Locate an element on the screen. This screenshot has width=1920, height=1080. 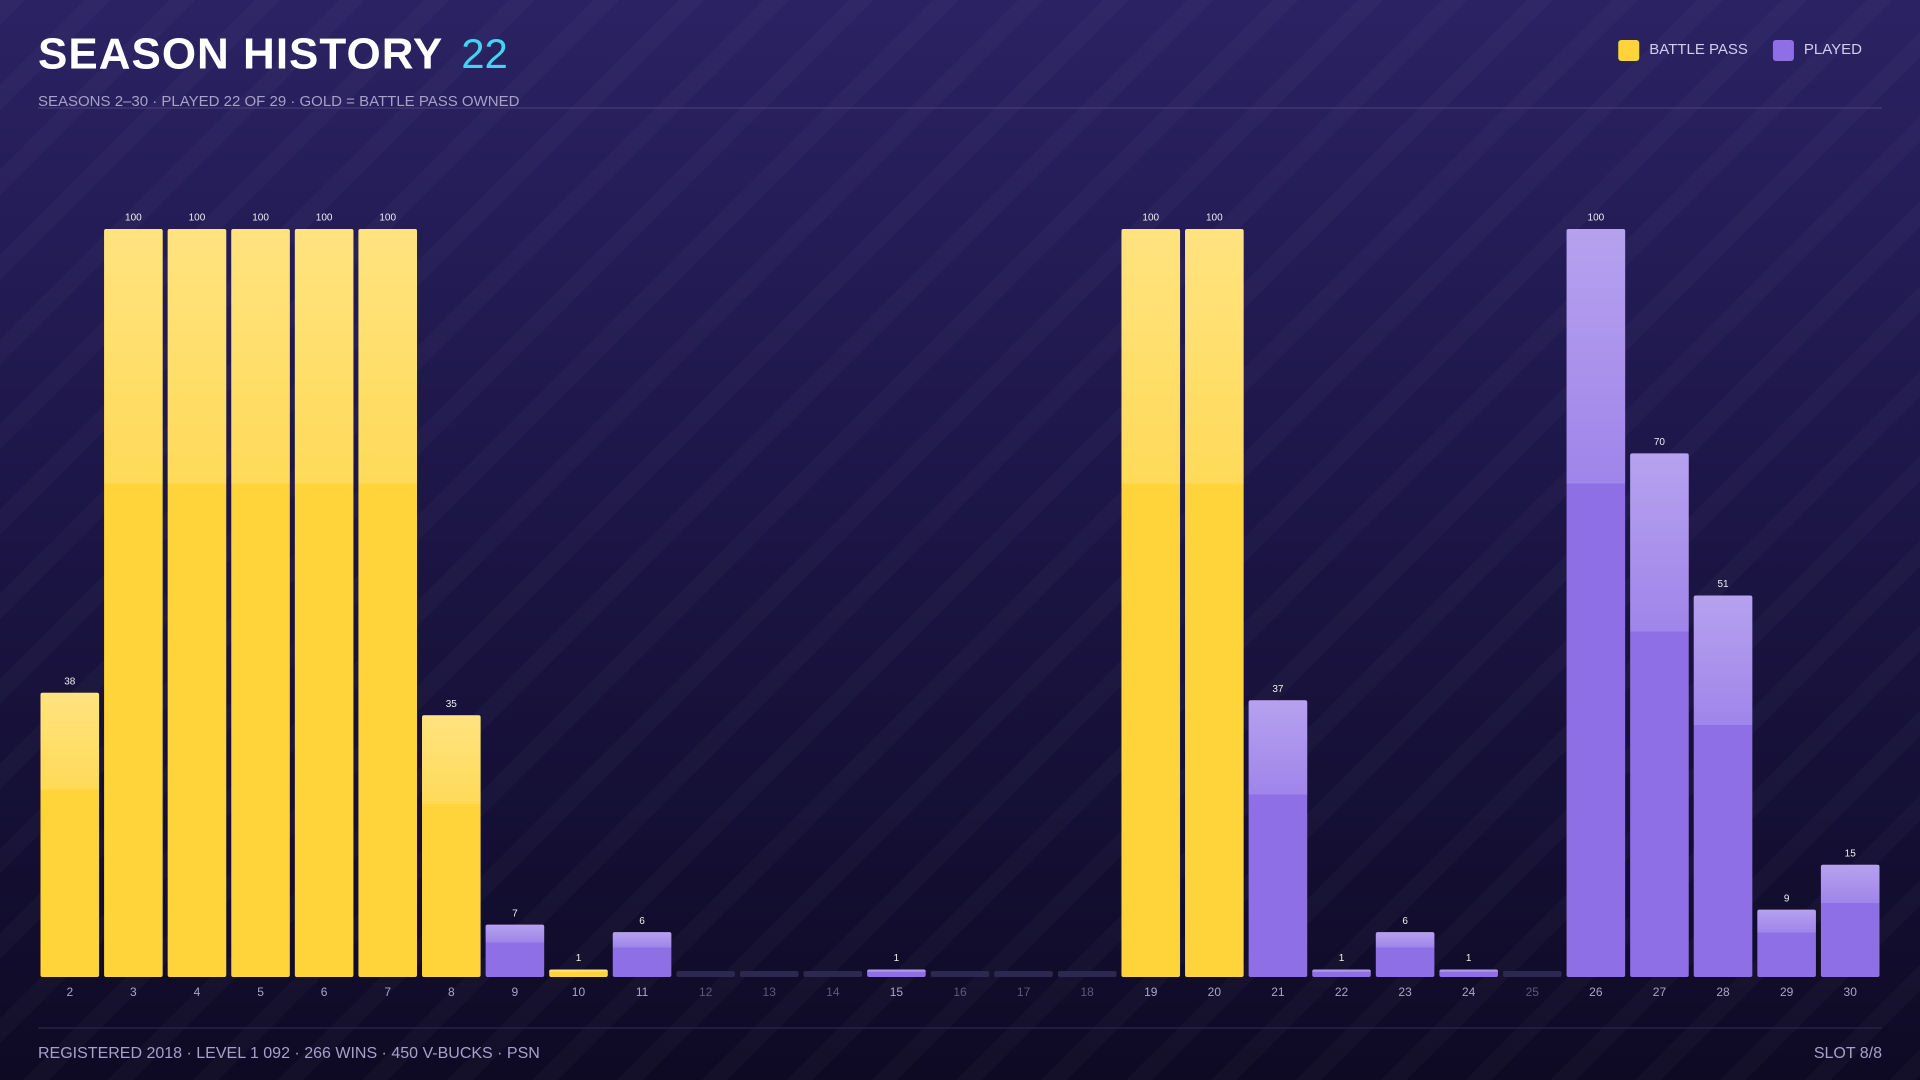
x-tick-label: 2 is located at coordinates (69, 992).